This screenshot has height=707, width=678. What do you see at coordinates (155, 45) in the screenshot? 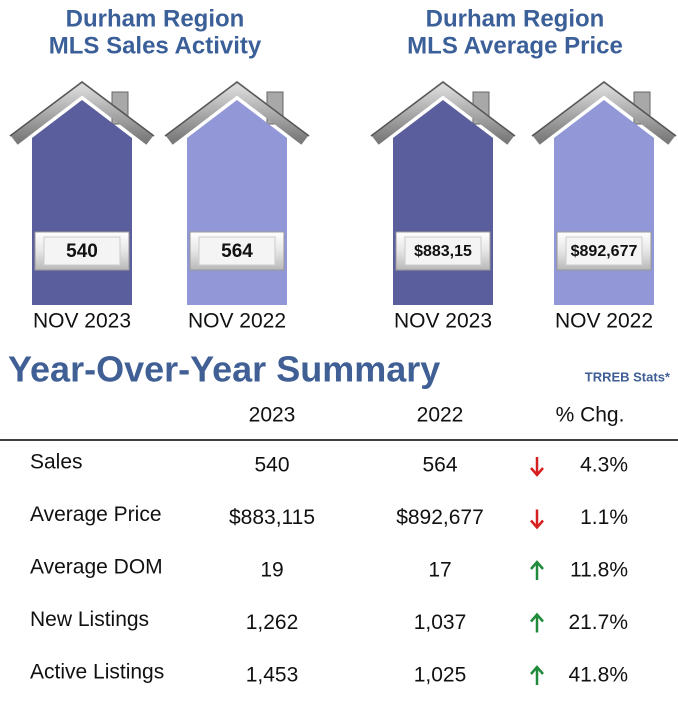
I see `panel-title: MLS Sales Activity` at bounding box center [155, 45].